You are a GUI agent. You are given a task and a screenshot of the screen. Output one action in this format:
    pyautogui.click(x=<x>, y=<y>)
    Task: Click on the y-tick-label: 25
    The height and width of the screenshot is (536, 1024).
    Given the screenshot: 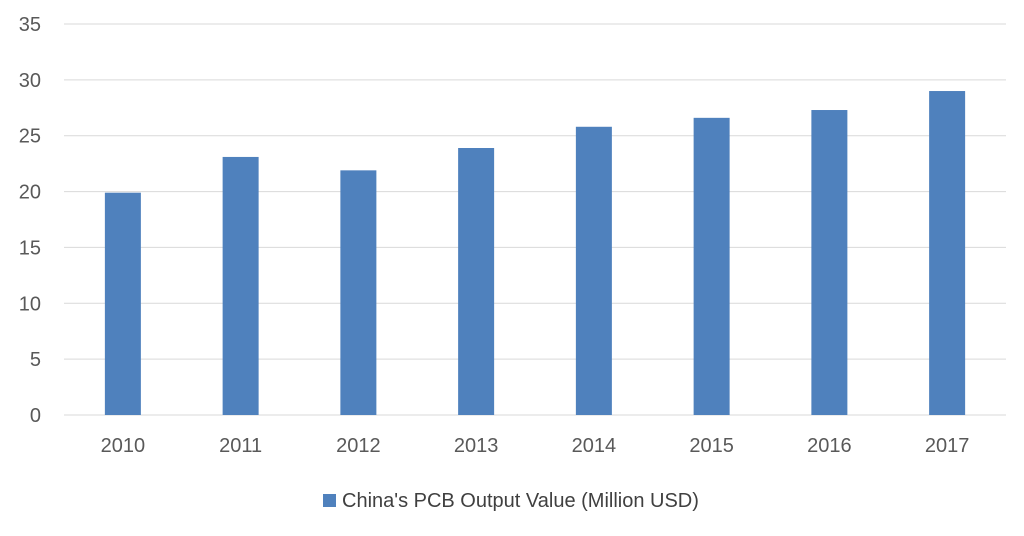 What is the action you would take?
    pyautogui.click(x=30, y=137)
    